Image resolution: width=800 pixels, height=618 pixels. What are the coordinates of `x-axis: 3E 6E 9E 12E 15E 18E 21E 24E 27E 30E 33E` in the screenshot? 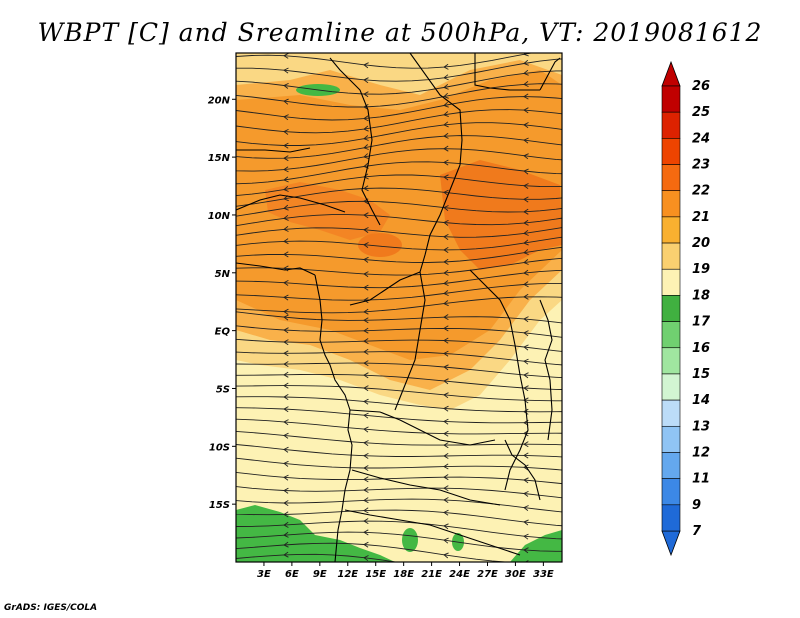 It's located at (405, 571).